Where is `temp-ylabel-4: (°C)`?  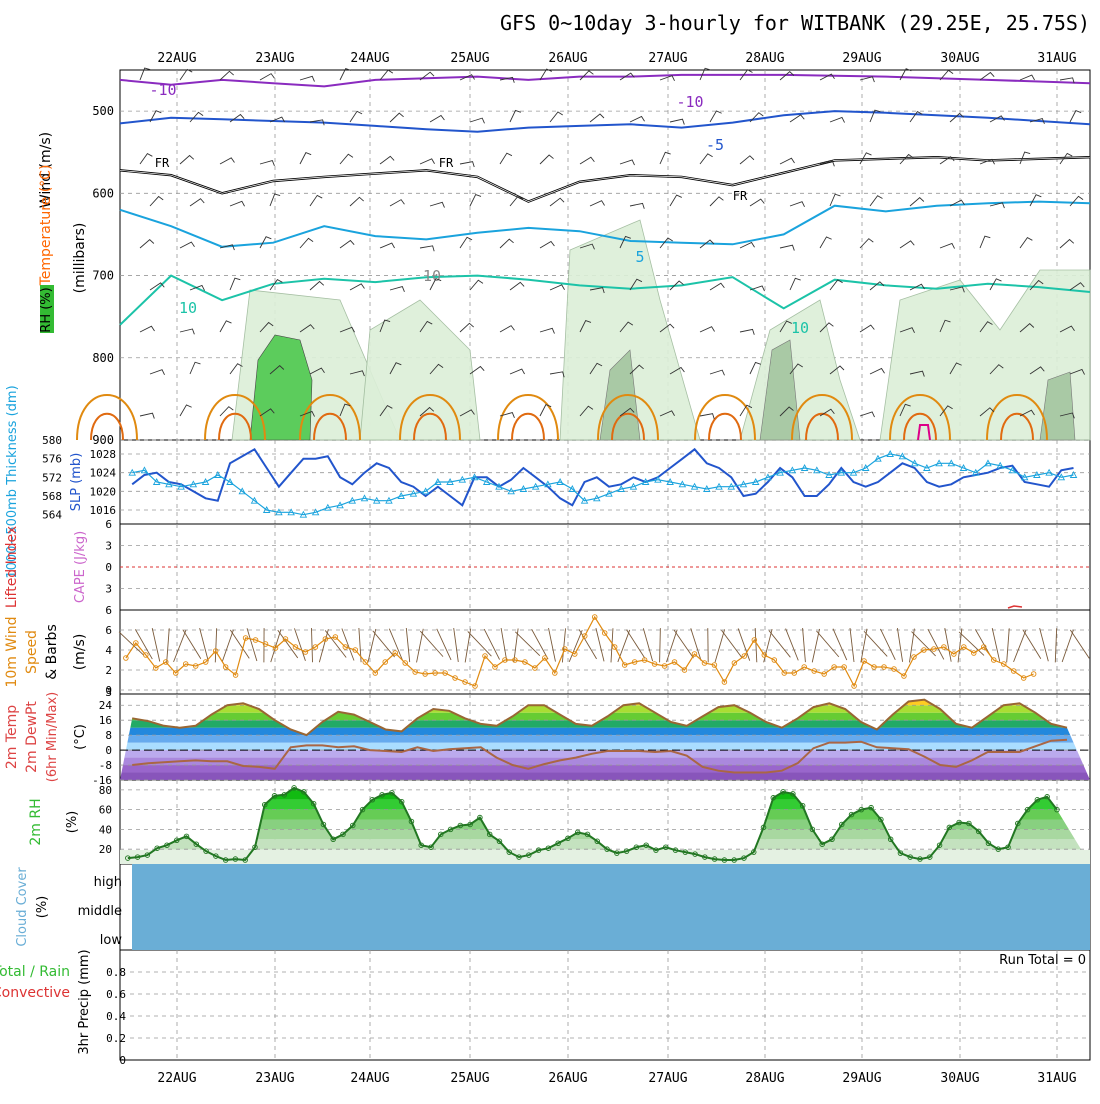
temp-ylabel-4: (°C) is located at coordinates (80, 737).